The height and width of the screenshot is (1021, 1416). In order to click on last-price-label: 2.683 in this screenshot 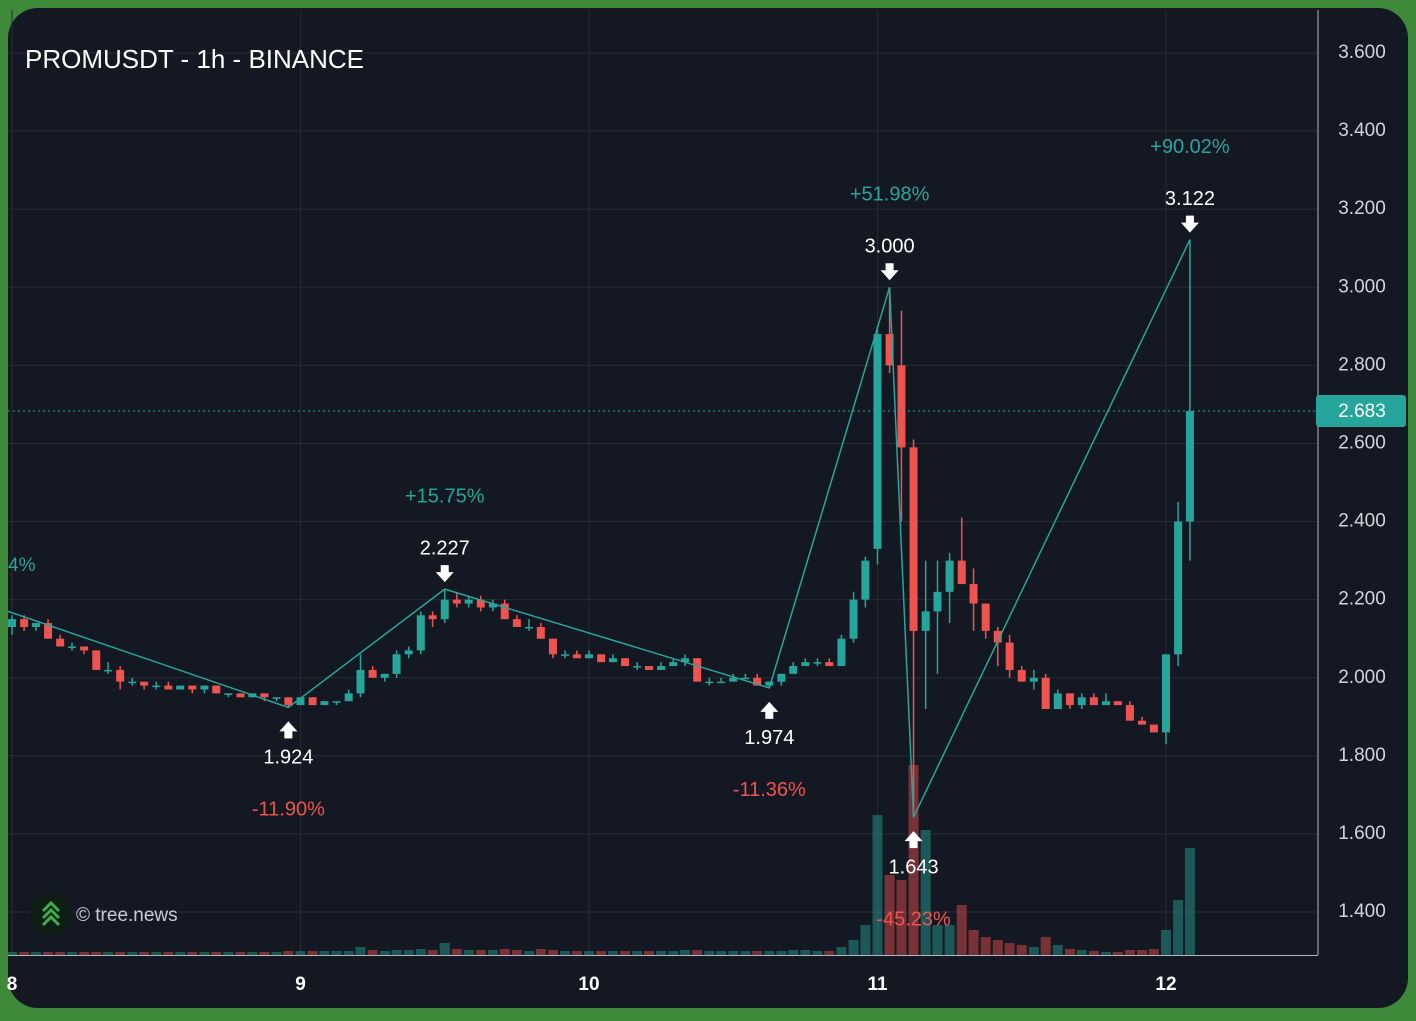, I will do `click(1362, 411)`.